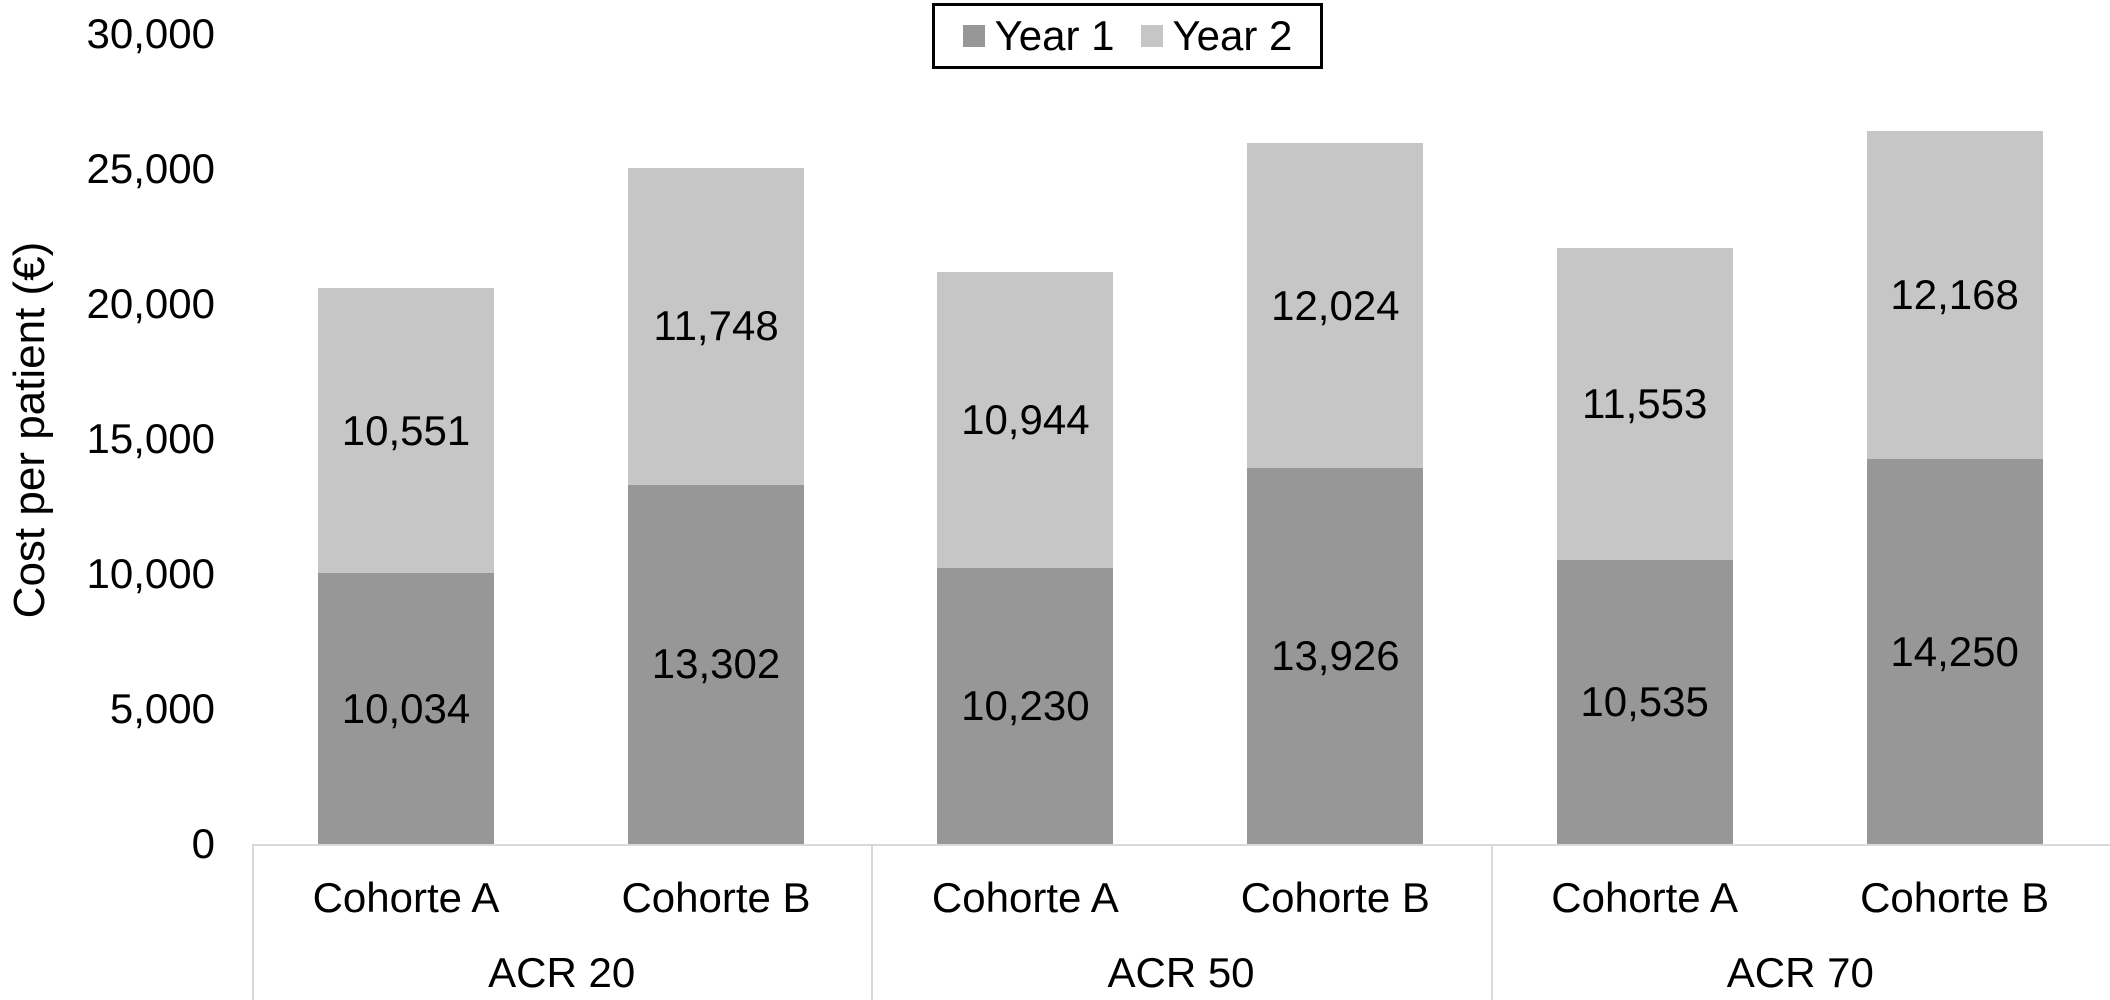  What do you see at coordinates (1127, 36) in the screenshot?
I see `legend: Year 1 Year 2` at bounding box center [1127, 36].